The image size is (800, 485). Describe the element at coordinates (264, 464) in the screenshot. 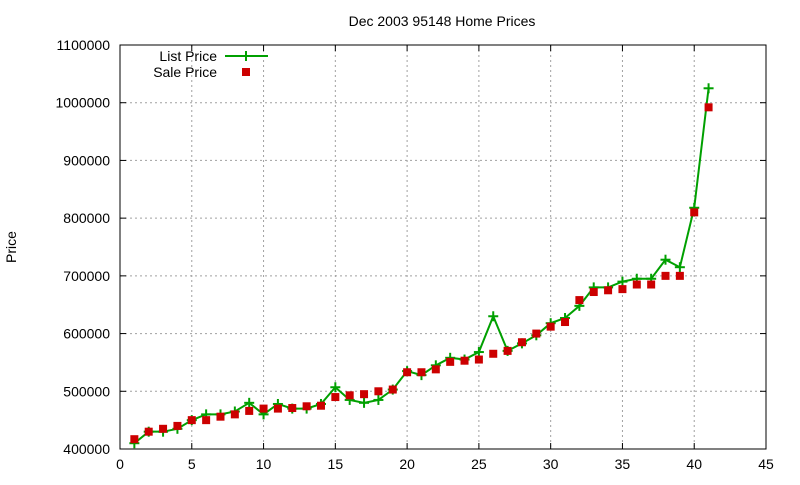

I see `x-tick-label: 10` at that location.